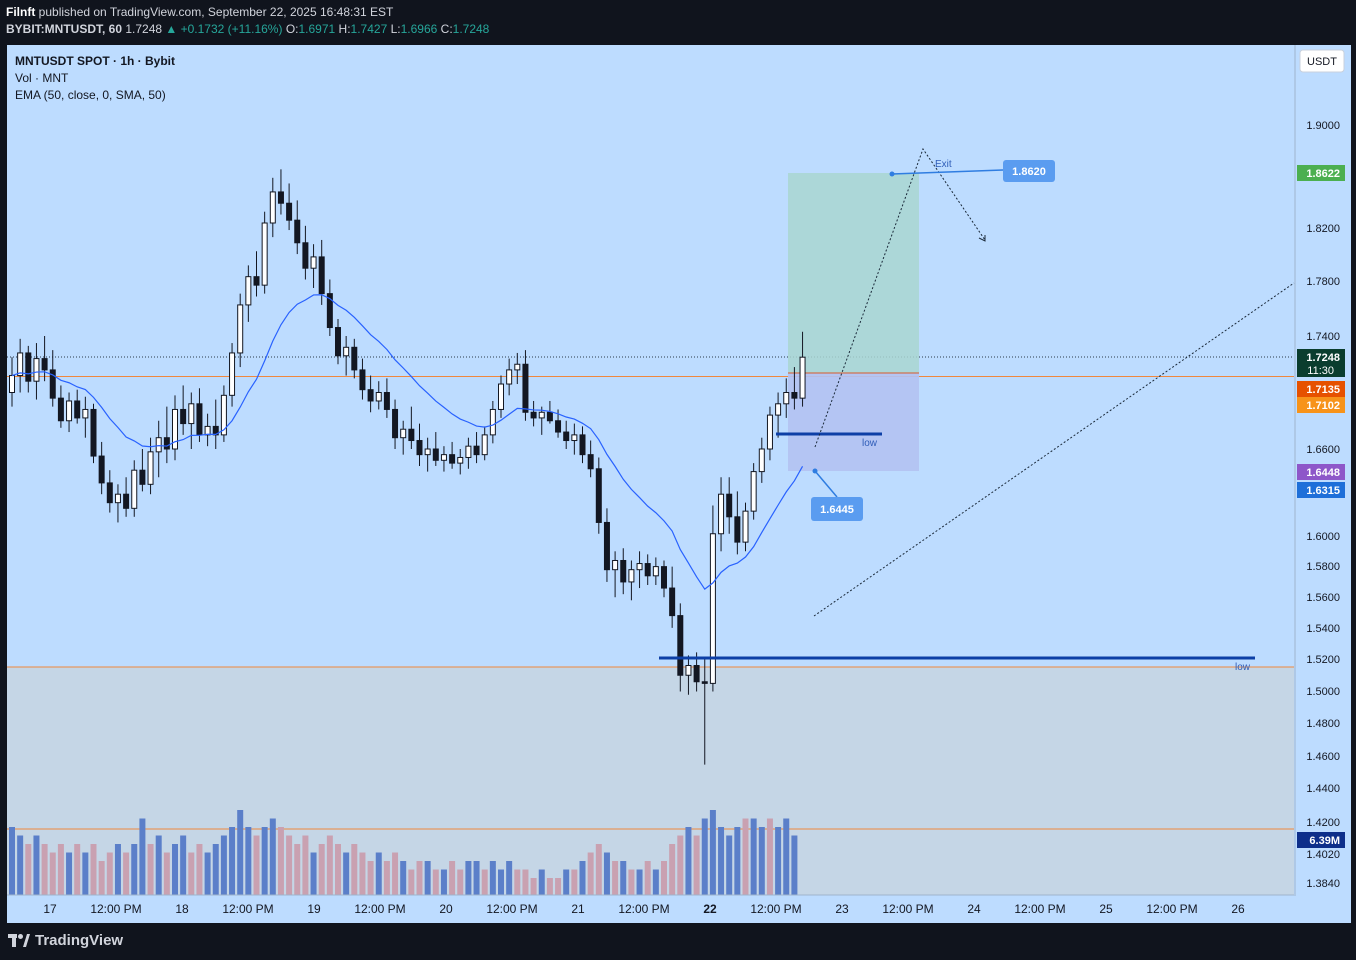  I want to click on x-tick-label: 23, so click(842, 909).